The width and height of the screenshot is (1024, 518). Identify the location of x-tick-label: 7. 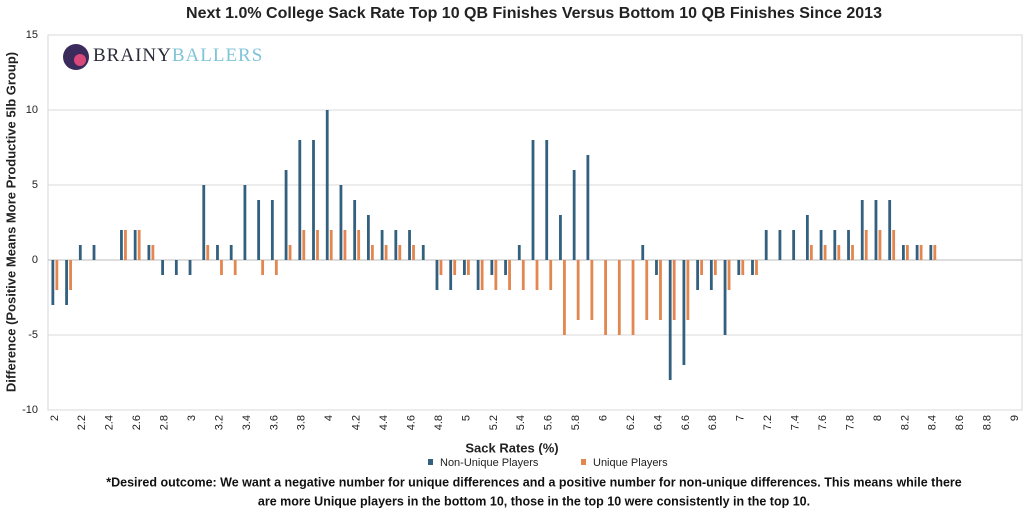
(741, 418).